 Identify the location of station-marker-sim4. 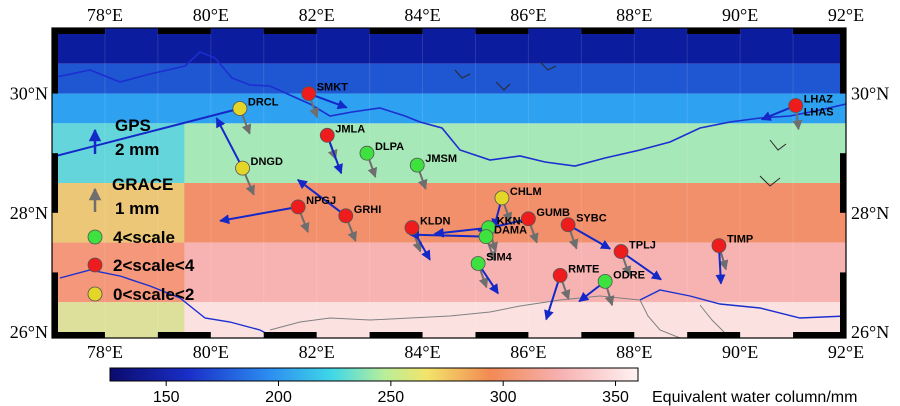
(478, 263).